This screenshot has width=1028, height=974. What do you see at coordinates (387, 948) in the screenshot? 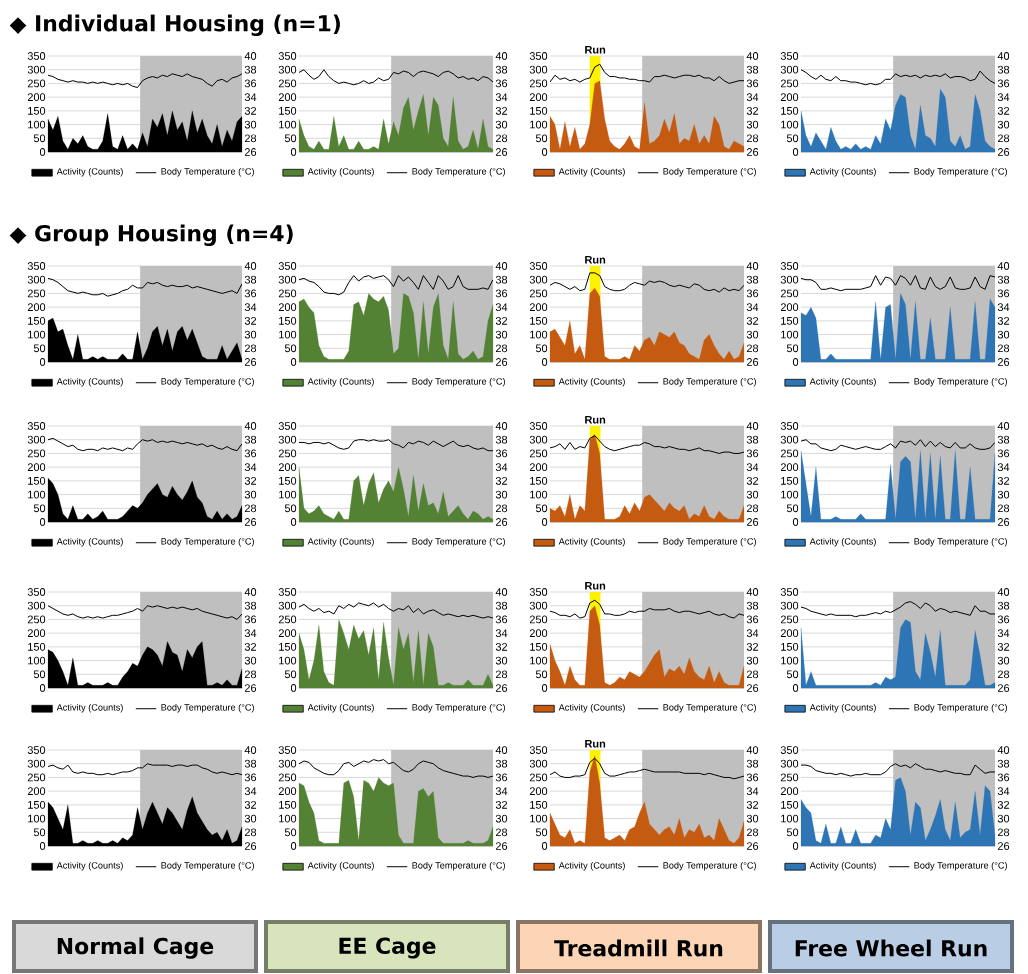
I see `text: EE Cage` at bounding box center [387, 948].